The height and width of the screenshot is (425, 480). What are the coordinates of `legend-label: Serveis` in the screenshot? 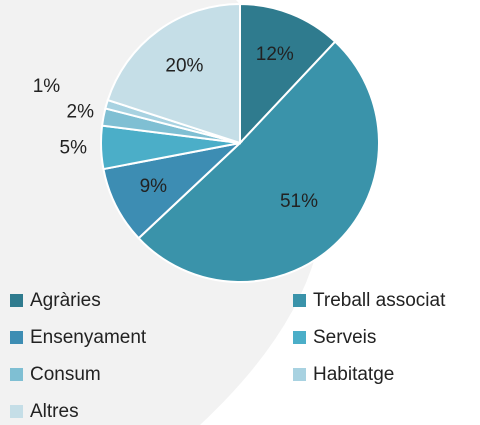 It's located at (344, 337).